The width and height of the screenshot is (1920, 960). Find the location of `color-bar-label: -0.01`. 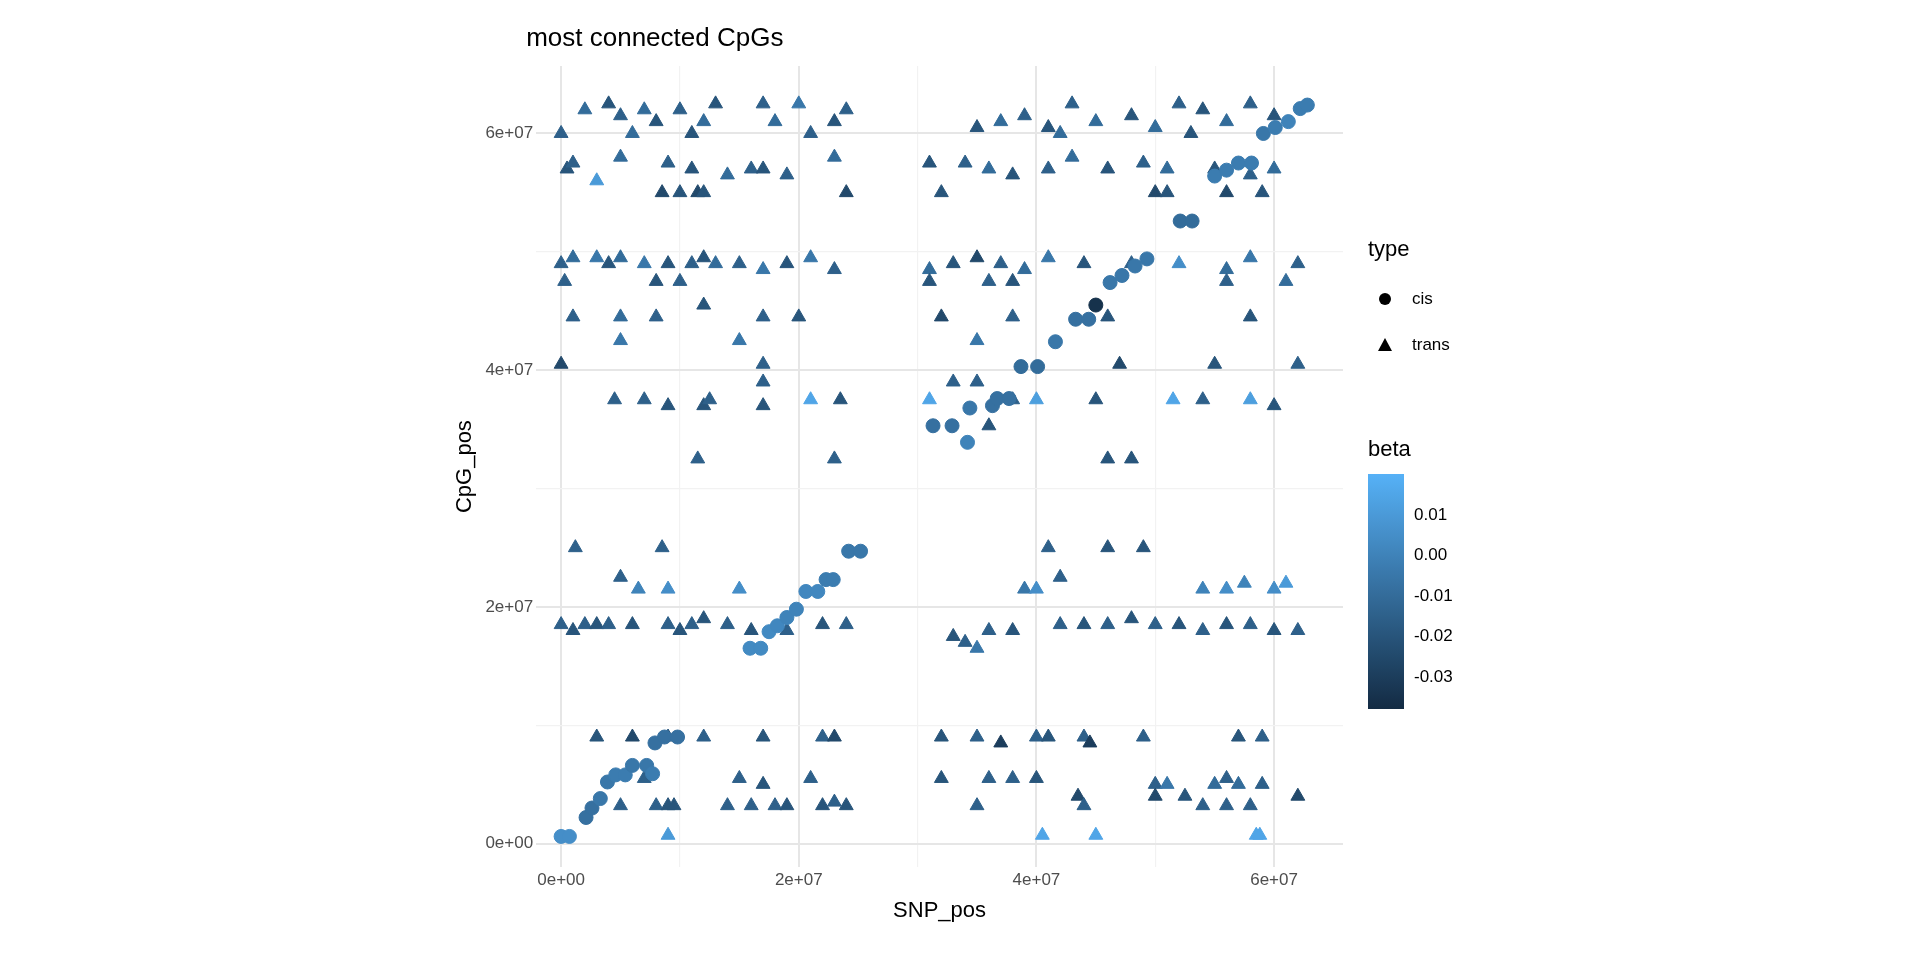

color-bar-label: -0.01 is located at coordinates (1433, 595).